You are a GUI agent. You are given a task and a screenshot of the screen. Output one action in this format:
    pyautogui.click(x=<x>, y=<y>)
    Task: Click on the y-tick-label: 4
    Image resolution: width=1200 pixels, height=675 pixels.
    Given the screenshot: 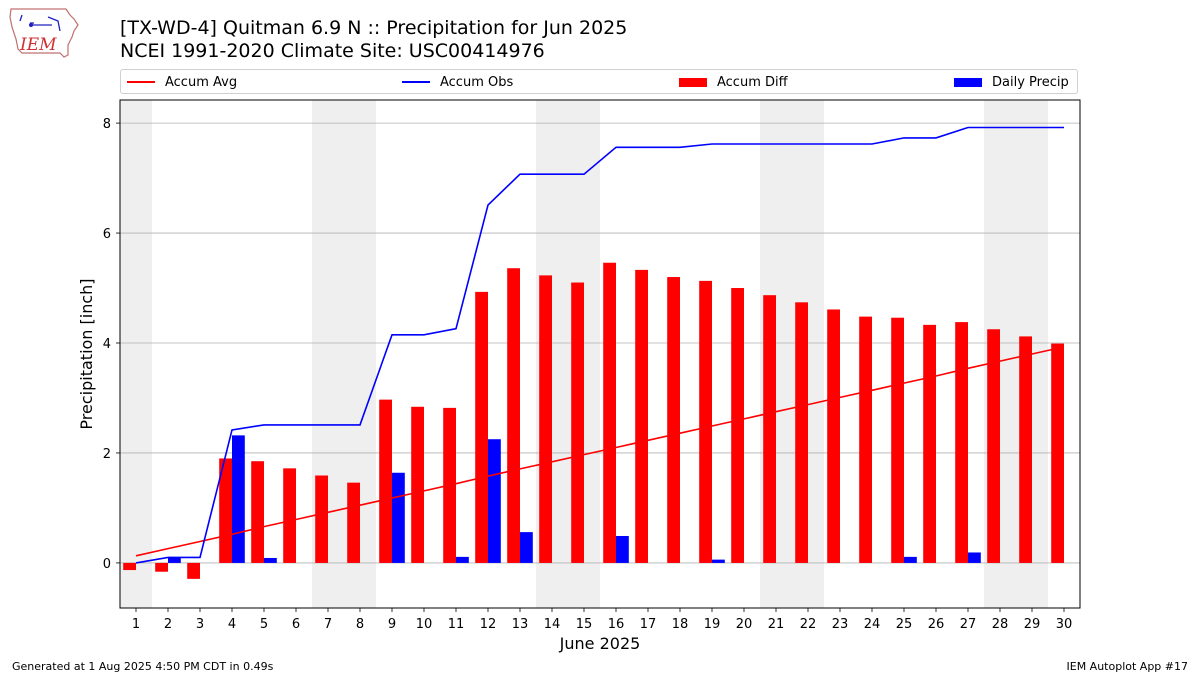 What is the action you would take?
    pyautogui.click(x=107, y=344)
    